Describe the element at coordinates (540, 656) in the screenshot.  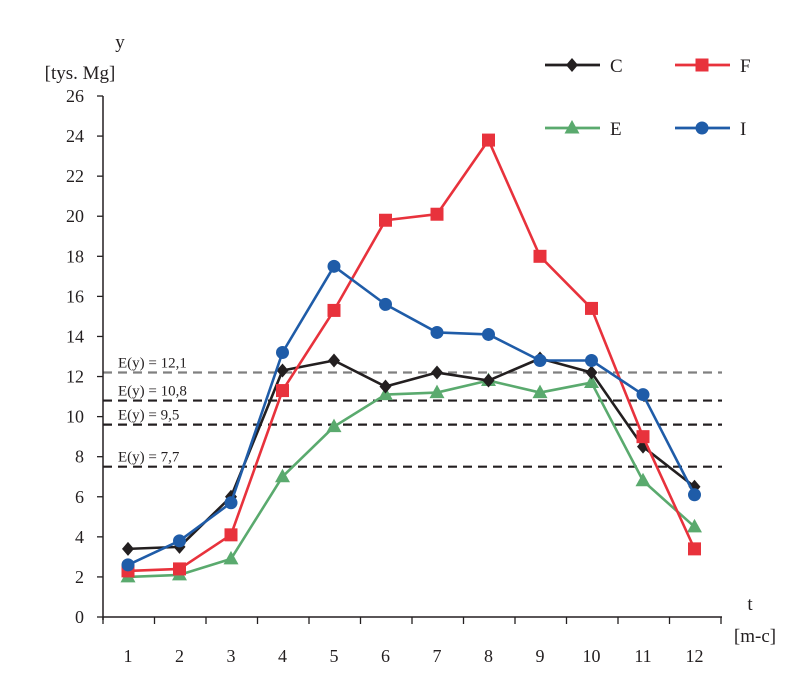
I see `x-tick-label: 9` at that location.